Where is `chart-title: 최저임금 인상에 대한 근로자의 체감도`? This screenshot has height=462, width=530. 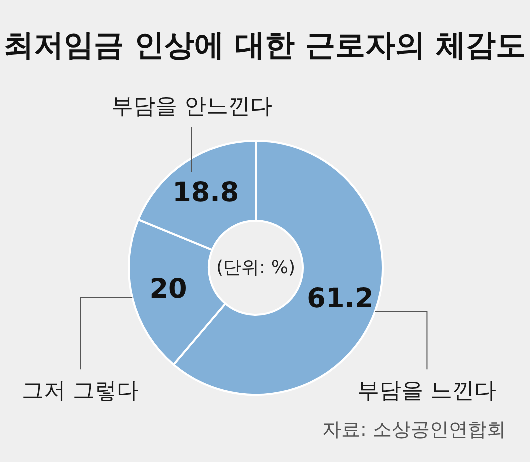 chart-title: 최저임금 인상에 대한 근로자의 체감도 is located at coordinates (265, 46).